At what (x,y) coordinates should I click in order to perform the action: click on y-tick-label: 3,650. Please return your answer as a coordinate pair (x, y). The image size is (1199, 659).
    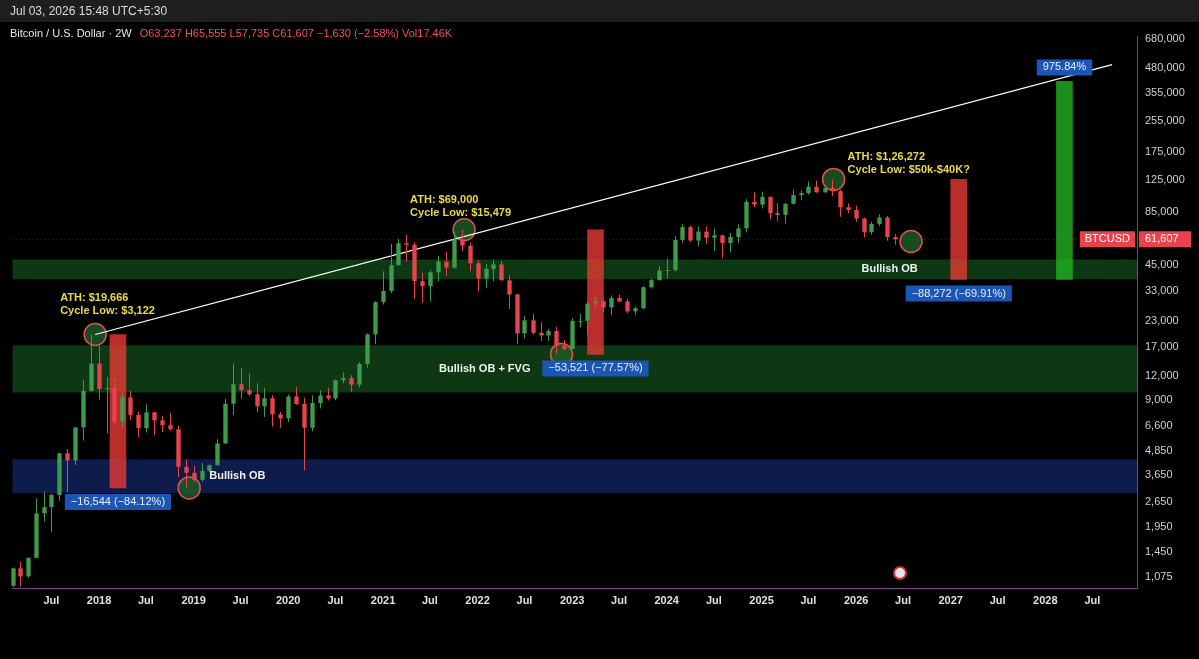
    Looking at the image, I should click on (1159, 473).